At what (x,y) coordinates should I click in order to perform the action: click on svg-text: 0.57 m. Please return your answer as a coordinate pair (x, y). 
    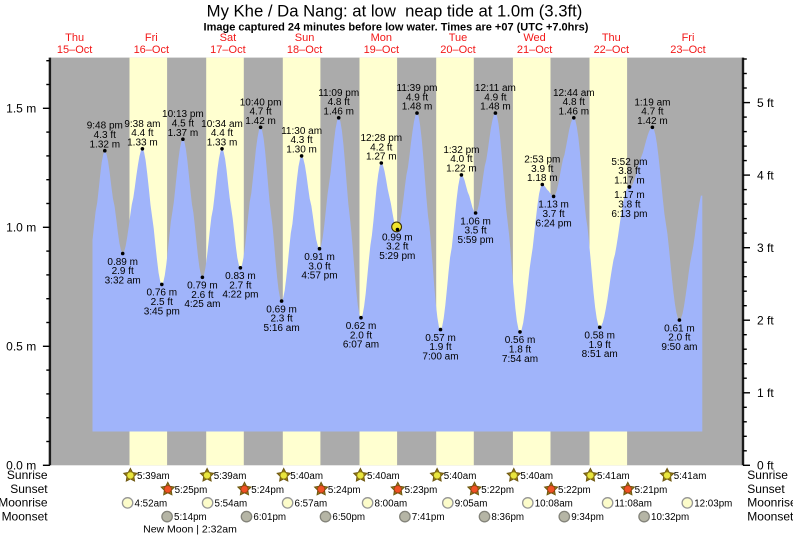
    Looking at the image, I should click on (440, 338).